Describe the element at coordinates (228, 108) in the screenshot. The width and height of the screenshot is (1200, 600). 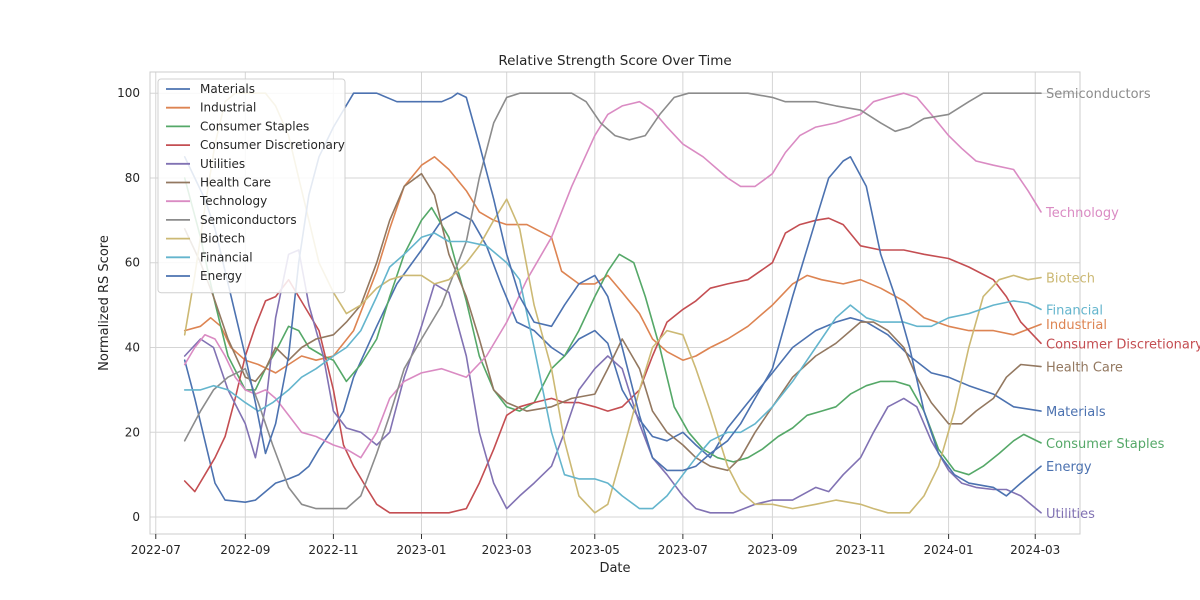
I see `legend-label-industrial: Industrial` at that location.